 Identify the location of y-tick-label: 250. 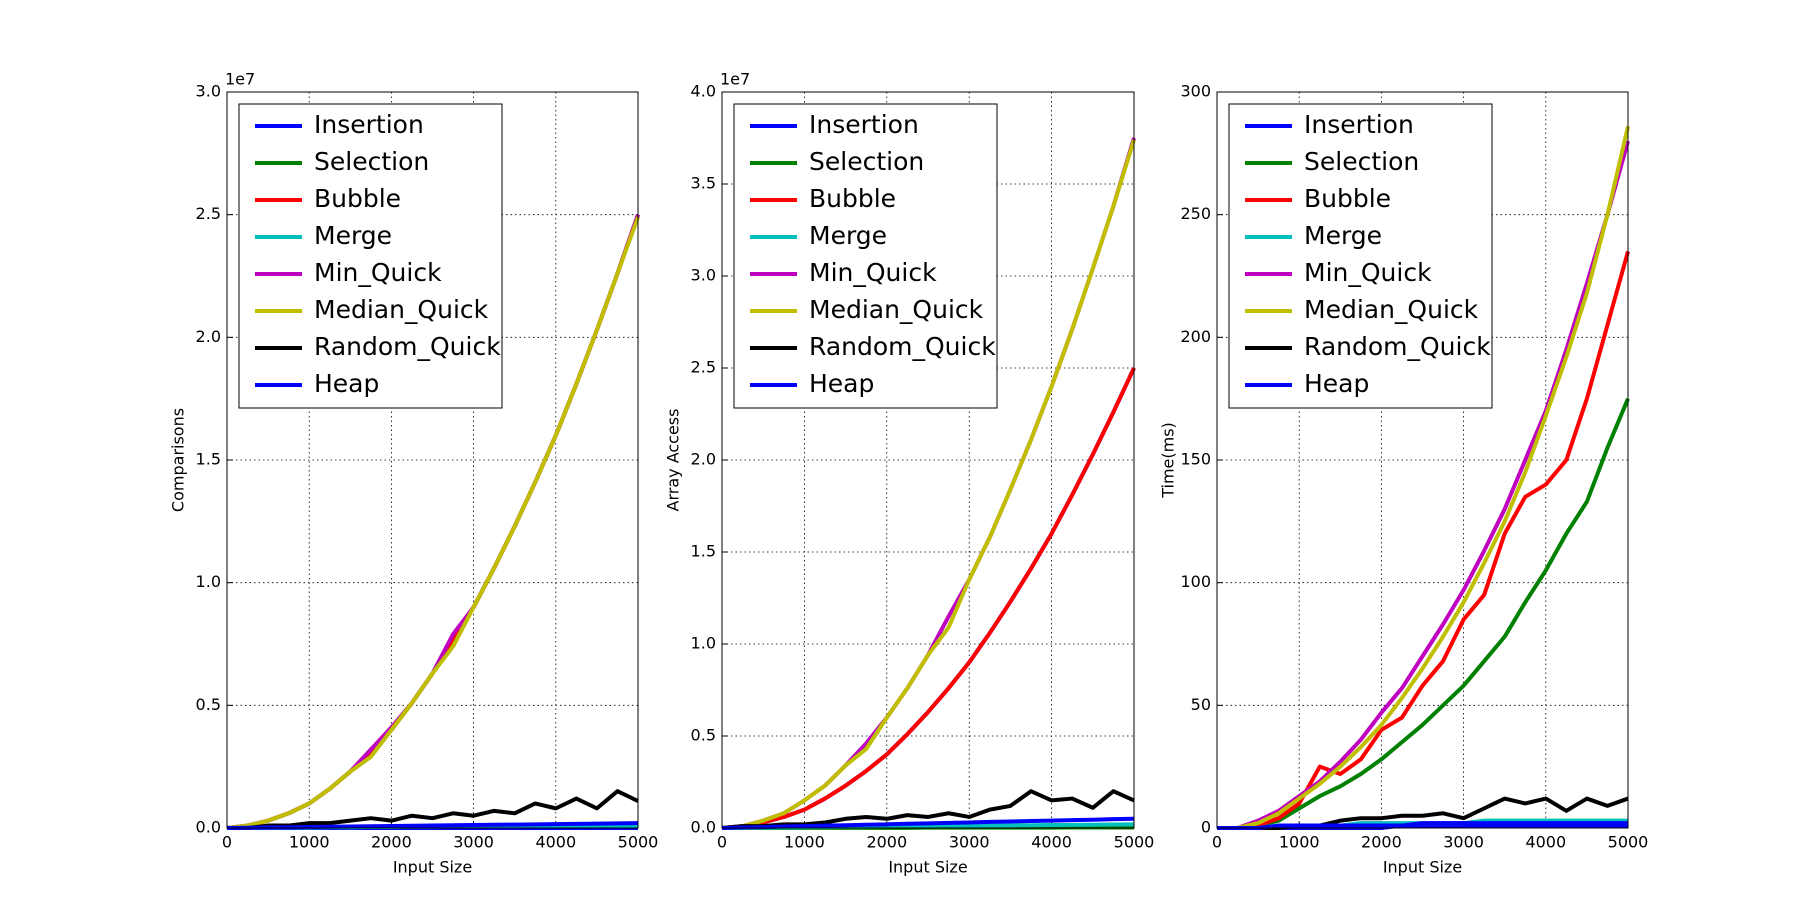
(1195, 213).